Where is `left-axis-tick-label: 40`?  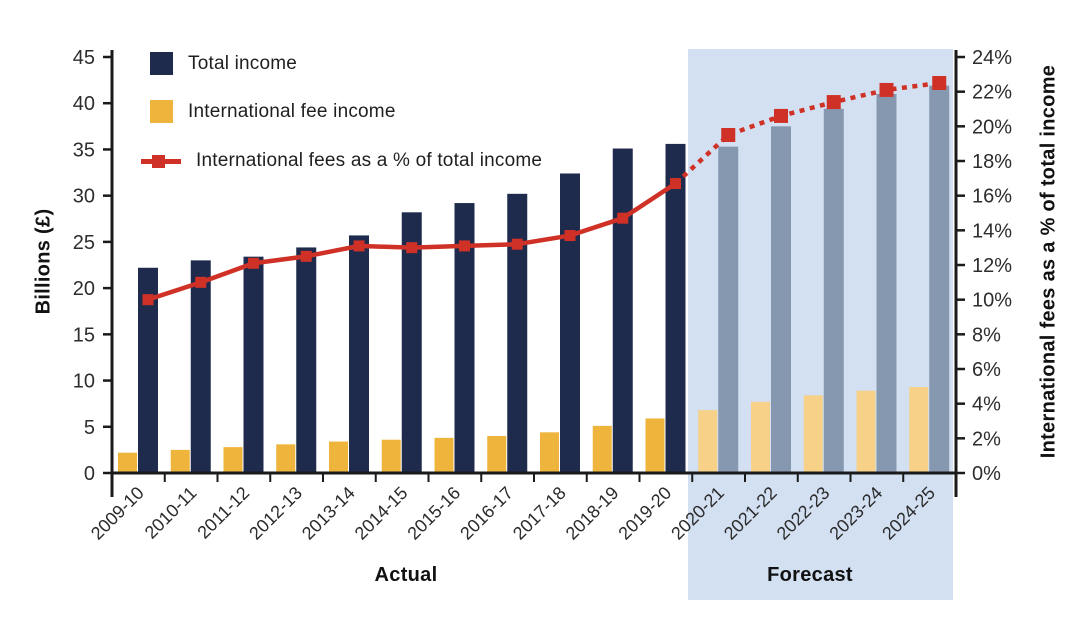 left-axis-tick-label: 40 is located at coordinates (84, 104).